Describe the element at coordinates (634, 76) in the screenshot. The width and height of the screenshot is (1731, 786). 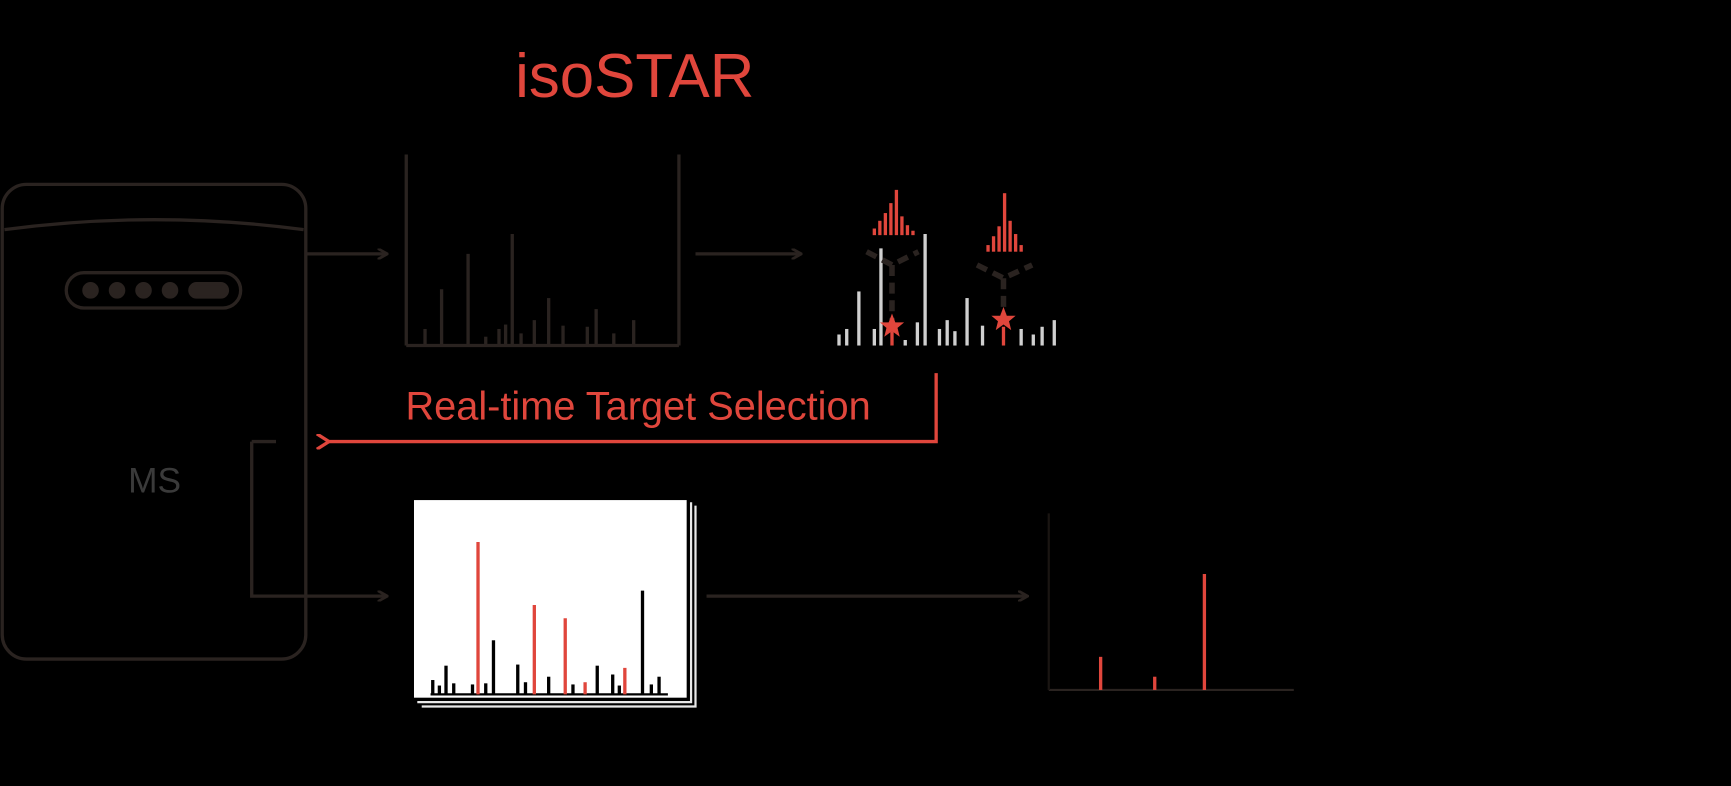
I see `title: isoSTAR` at that location.